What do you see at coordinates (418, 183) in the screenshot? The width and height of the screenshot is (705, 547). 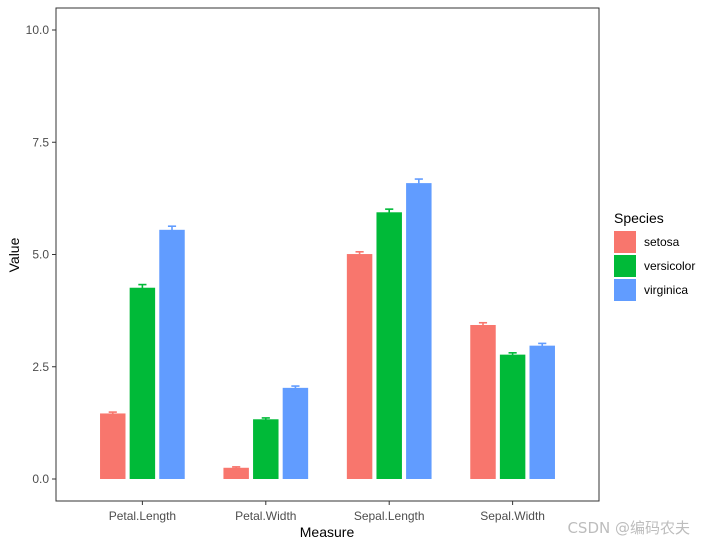 I see `error-bar-virginica-Sepal.Length` at bounding box center [418, 183].